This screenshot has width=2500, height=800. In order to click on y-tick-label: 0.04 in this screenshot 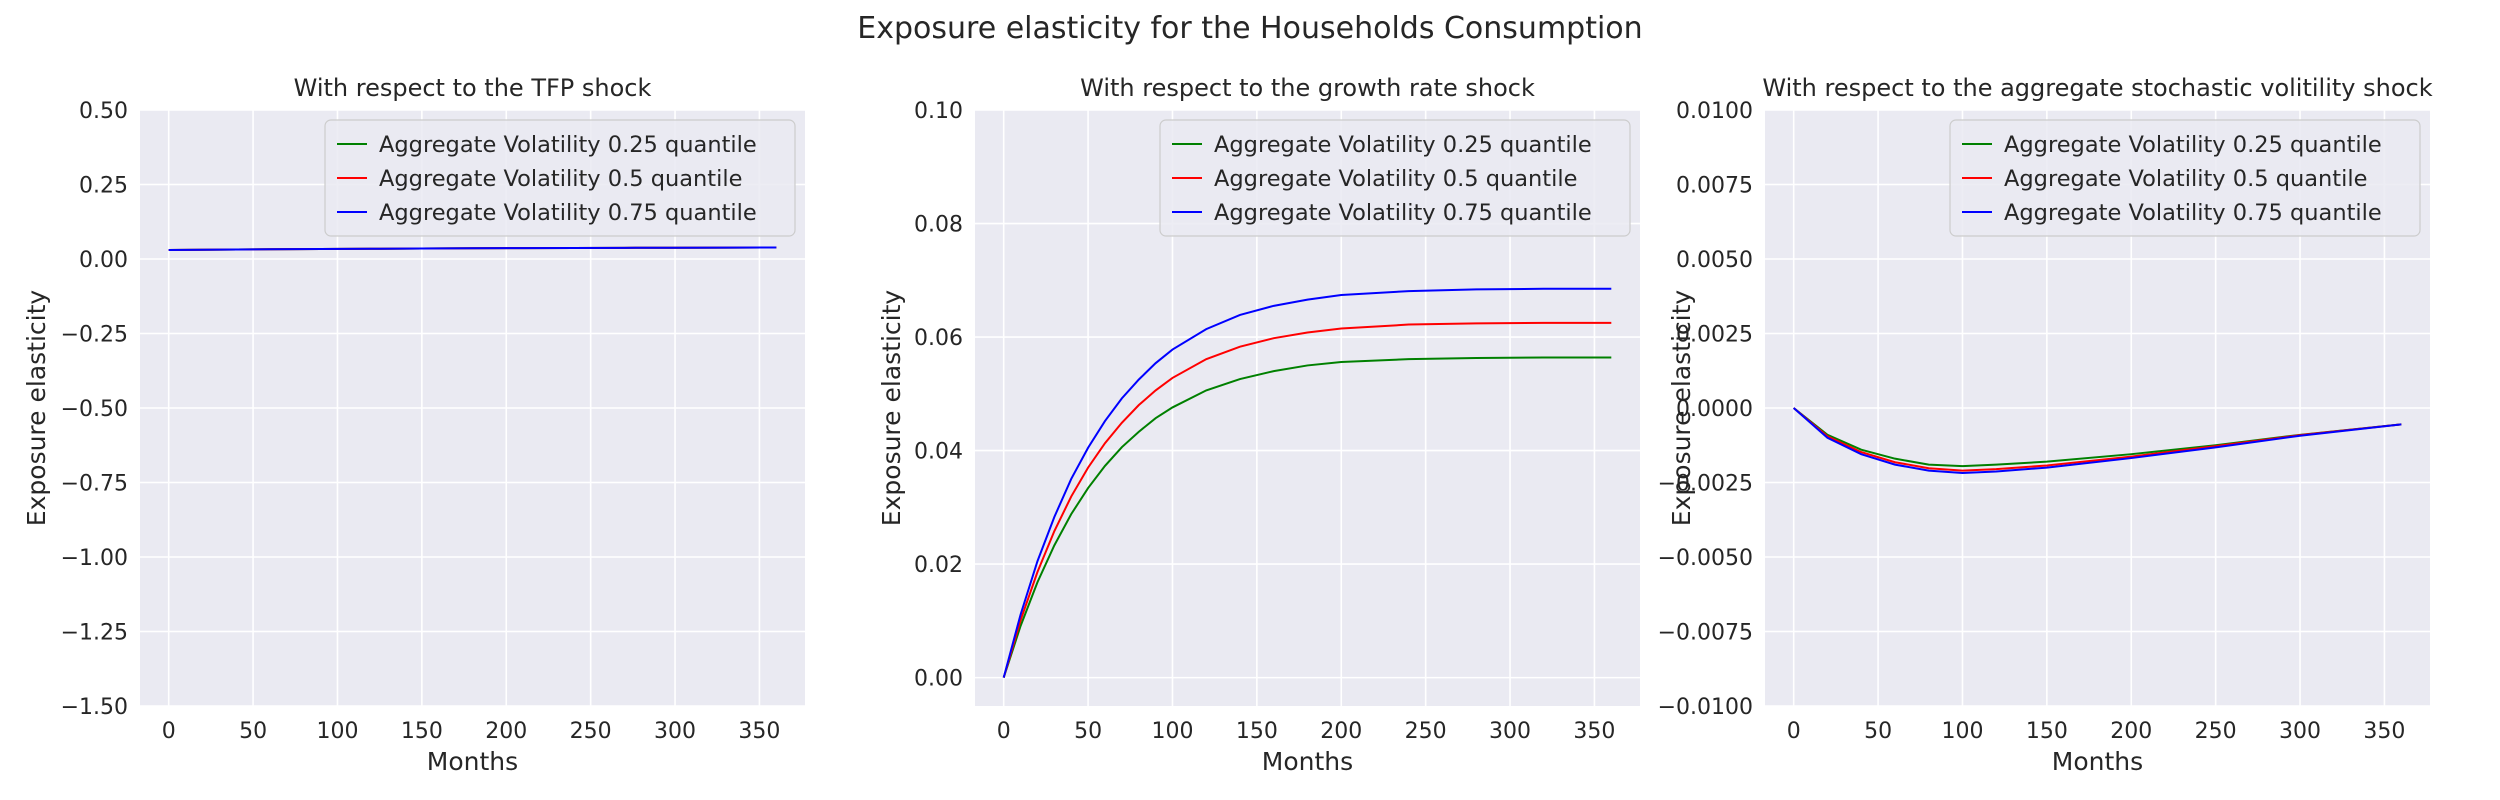, I will do `click(938, 452)`.